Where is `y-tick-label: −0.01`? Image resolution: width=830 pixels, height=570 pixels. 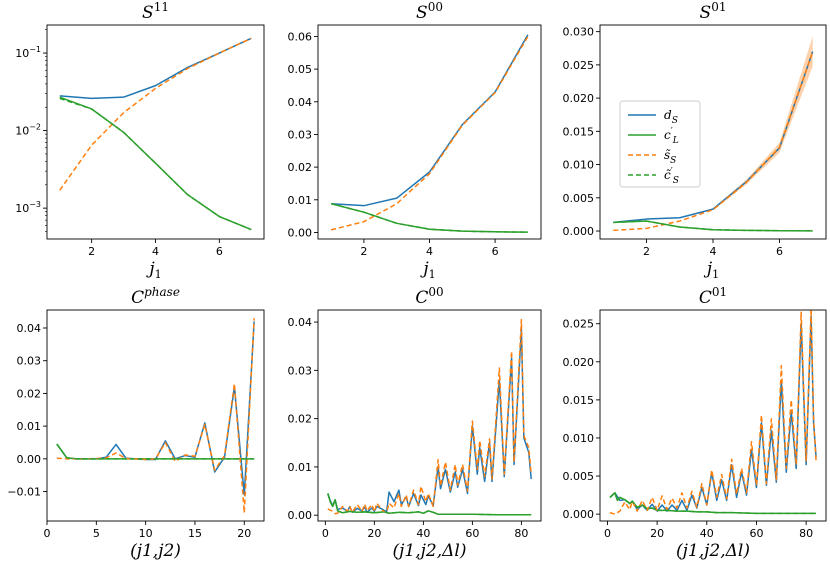
y-tick-label: −0.01 is located at coordinates (24, 492).